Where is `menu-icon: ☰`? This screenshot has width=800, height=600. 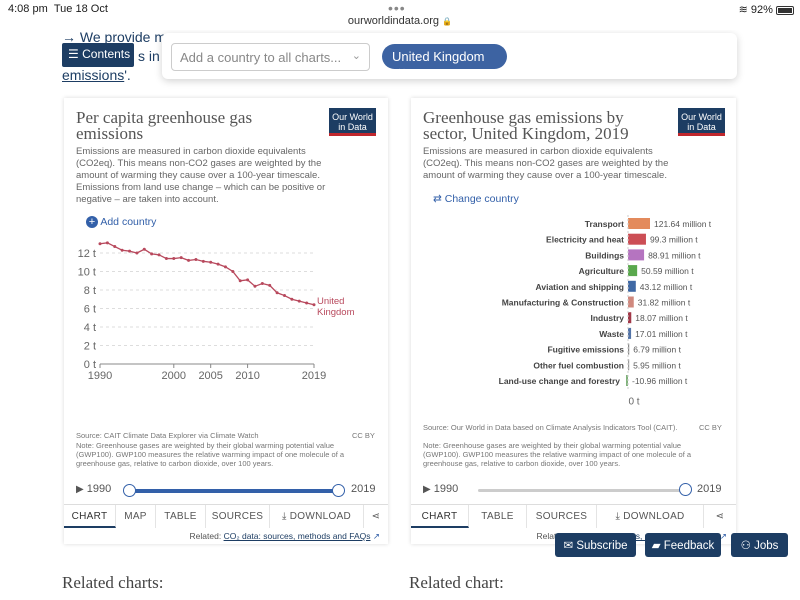 menu-icon: ☰ is located at coordinates (73, 54).